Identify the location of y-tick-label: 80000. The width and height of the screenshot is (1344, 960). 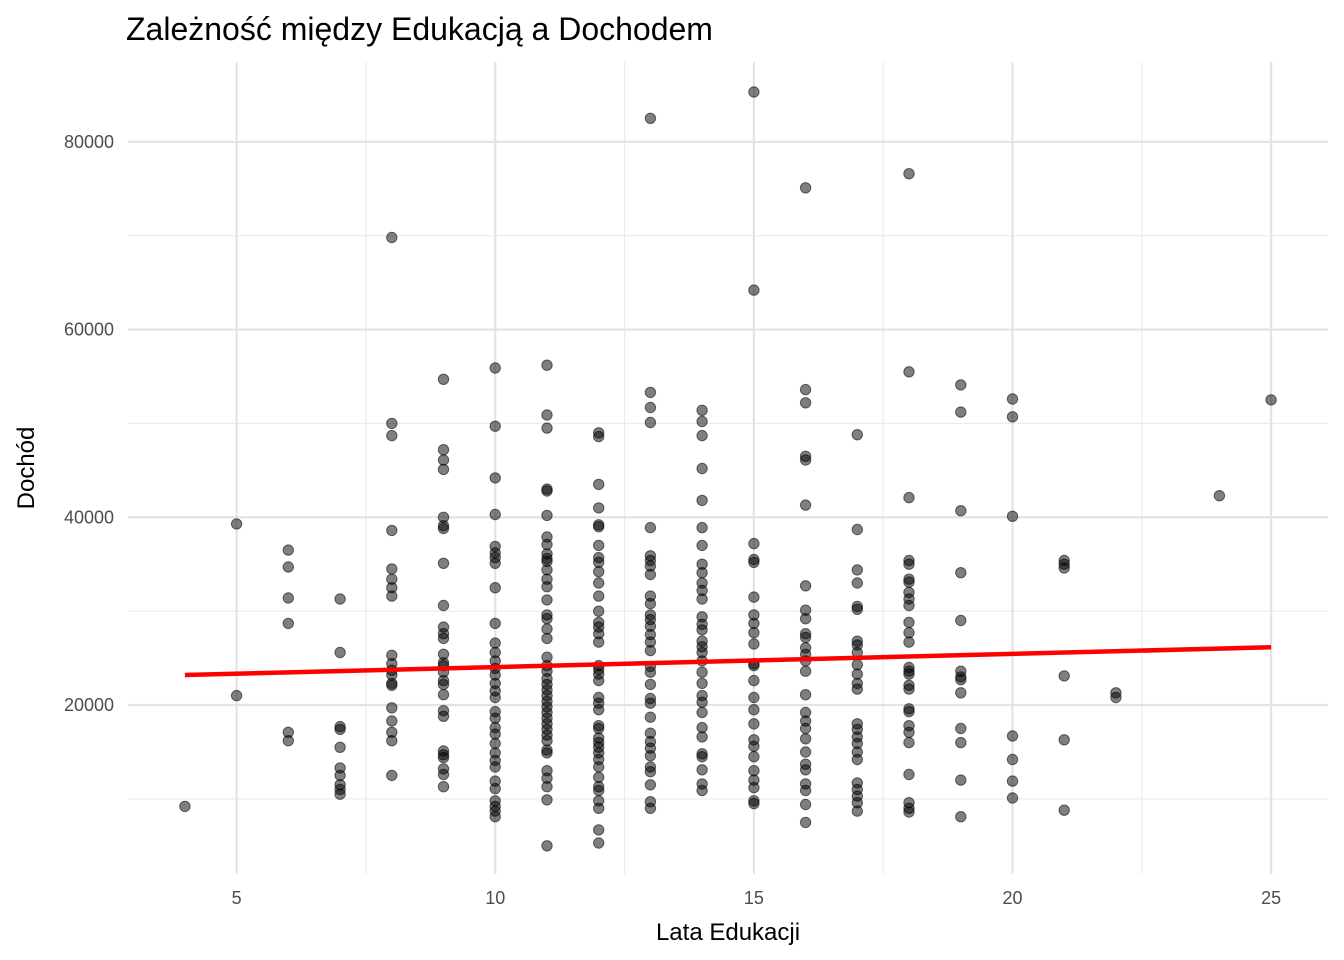
(89, 142).